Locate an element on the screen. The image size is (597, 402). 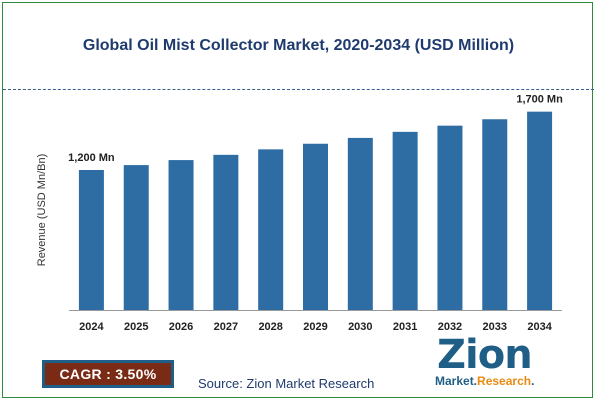
cagr-text: CAGR : 3.50% is located at coordinates (108, 374).